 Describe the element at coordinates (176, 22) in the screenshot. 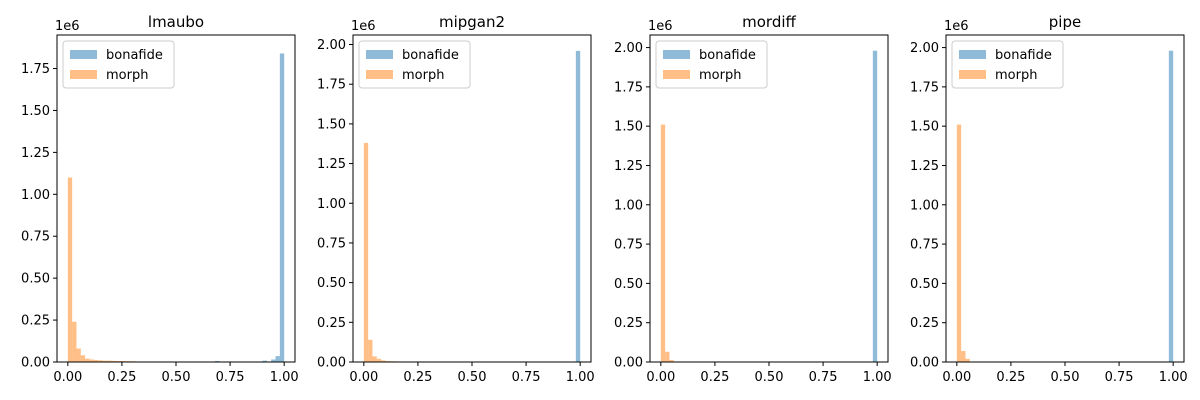

I see `chart-title: lmaubo` at that location.